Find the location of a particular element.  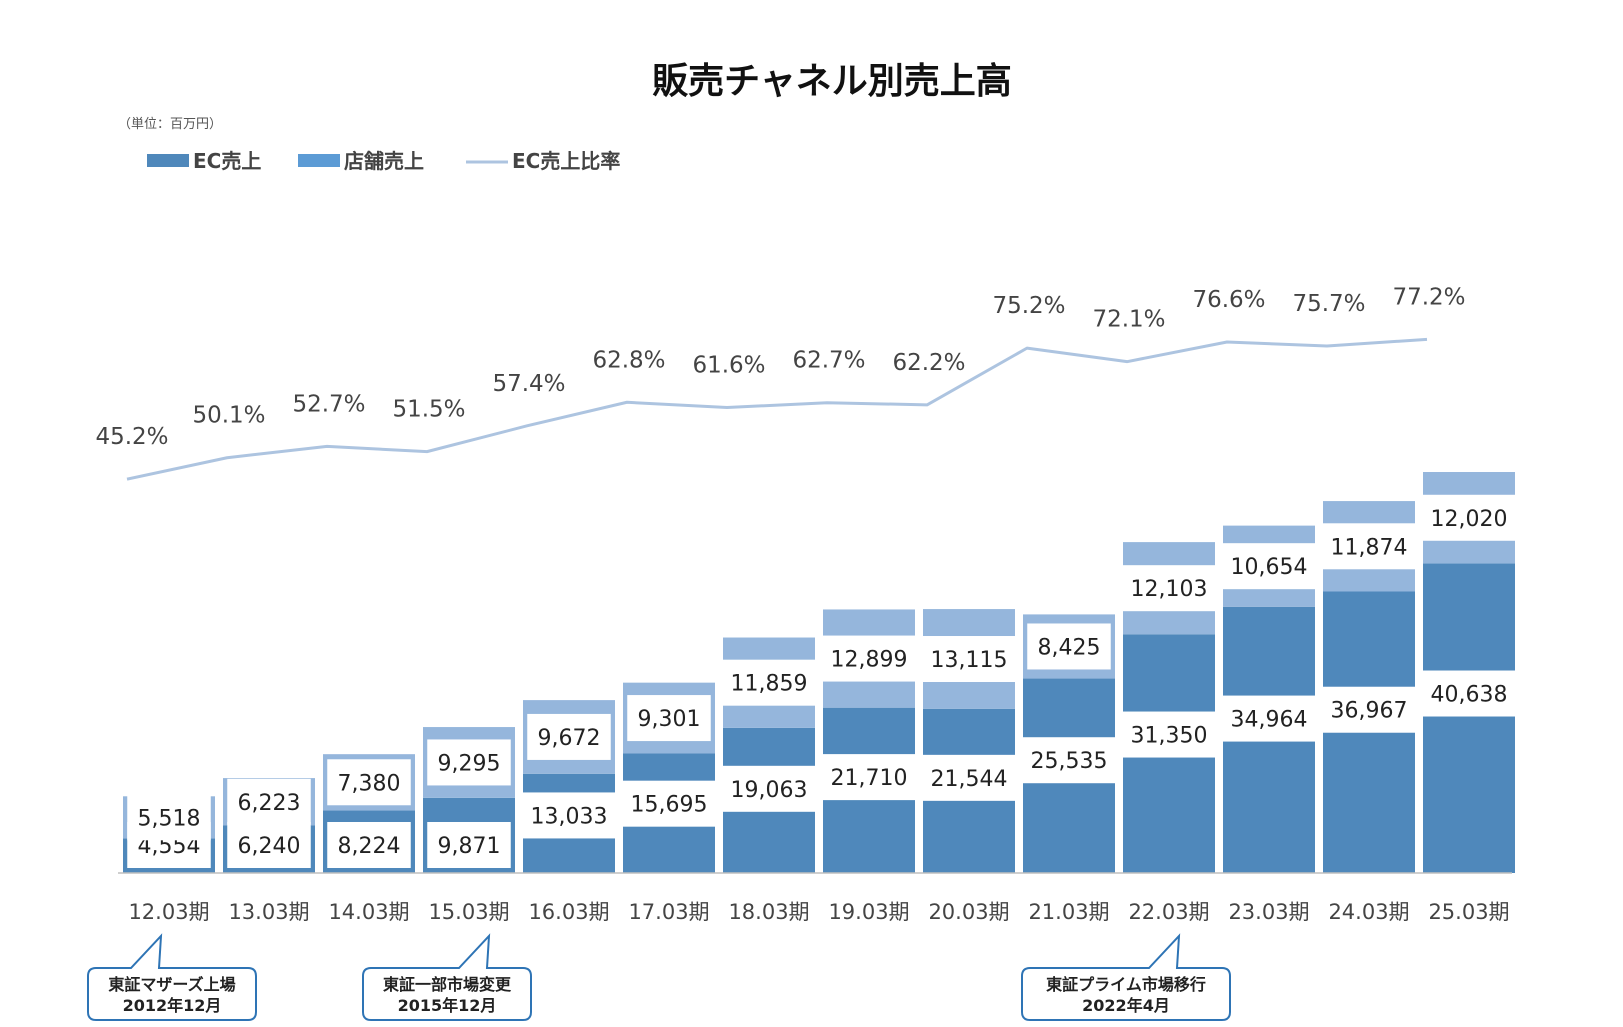

data-label-store-sales: 9,295 is located at coordinates (469, 763).